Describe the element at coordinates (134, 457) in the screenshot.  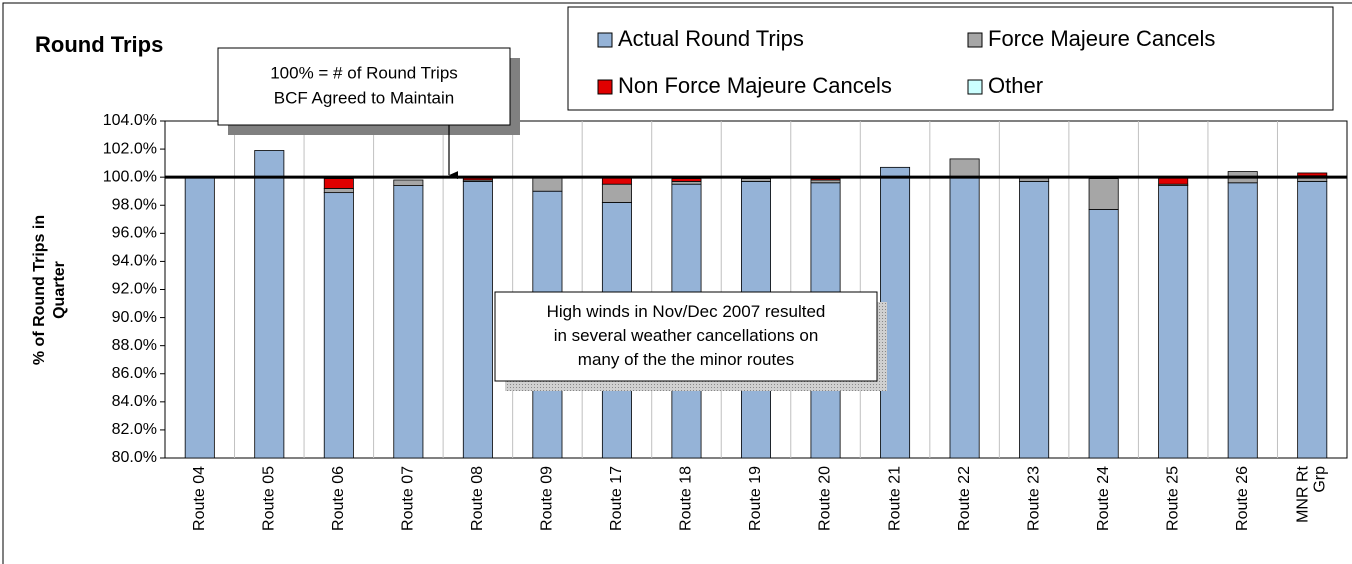
I see `y-tick-label: 80.0%` at that location.